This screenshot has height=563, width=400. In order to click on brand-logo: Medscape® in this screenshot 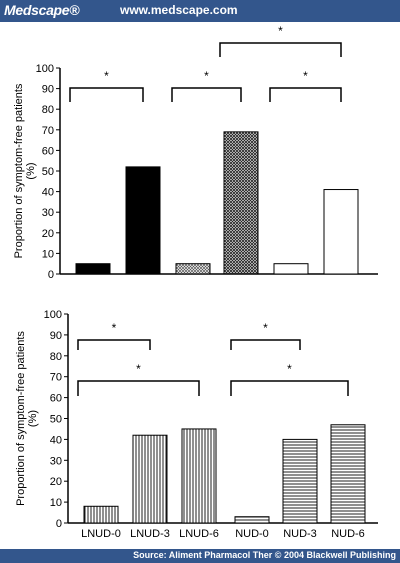, I will do `click(42, 10)`.